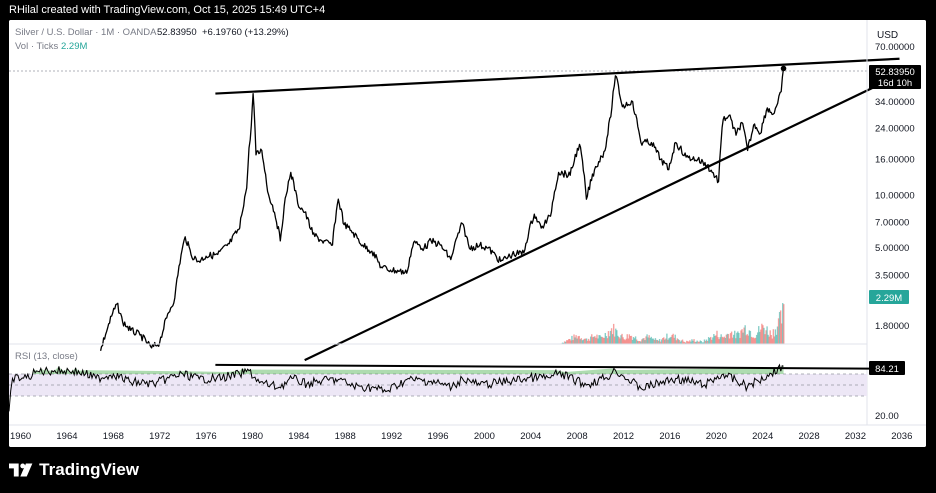 This screenshot has height=493, width=936. What do you see at coordinates (892, 248) in the screenshot?
I see `price-axis-tick: 5.00000` at bounding box center [892, 248].